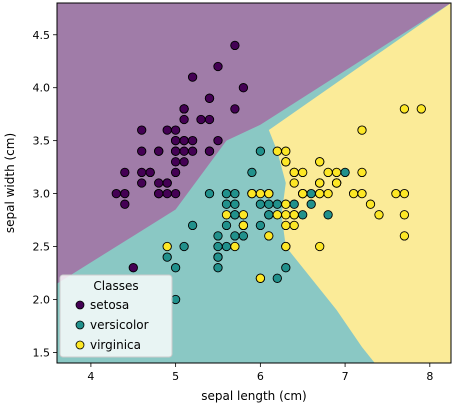 The height and width of the screenshot is (409, 458). I want to click on y-tick-label: 4.0, so click(42, 88).